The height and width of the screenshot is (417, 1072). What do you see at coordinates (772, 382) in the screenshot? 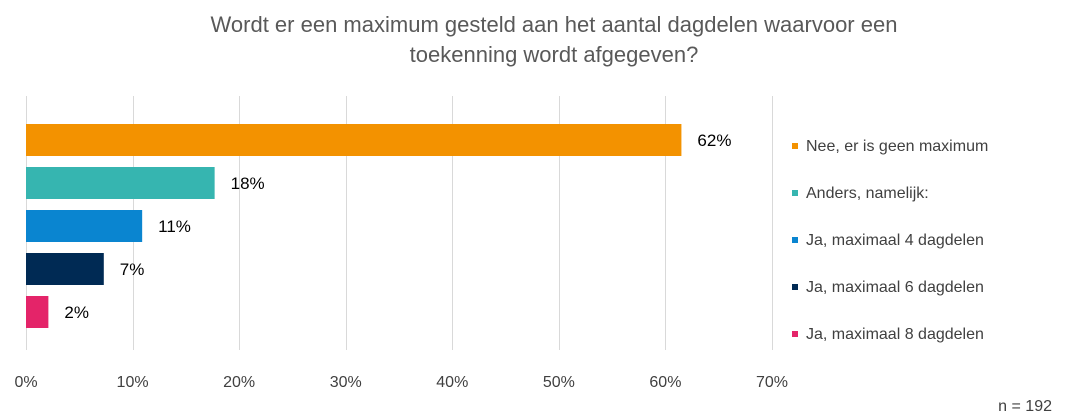
I see `x-tick-label: 70%` at bounding box center [772, 382].